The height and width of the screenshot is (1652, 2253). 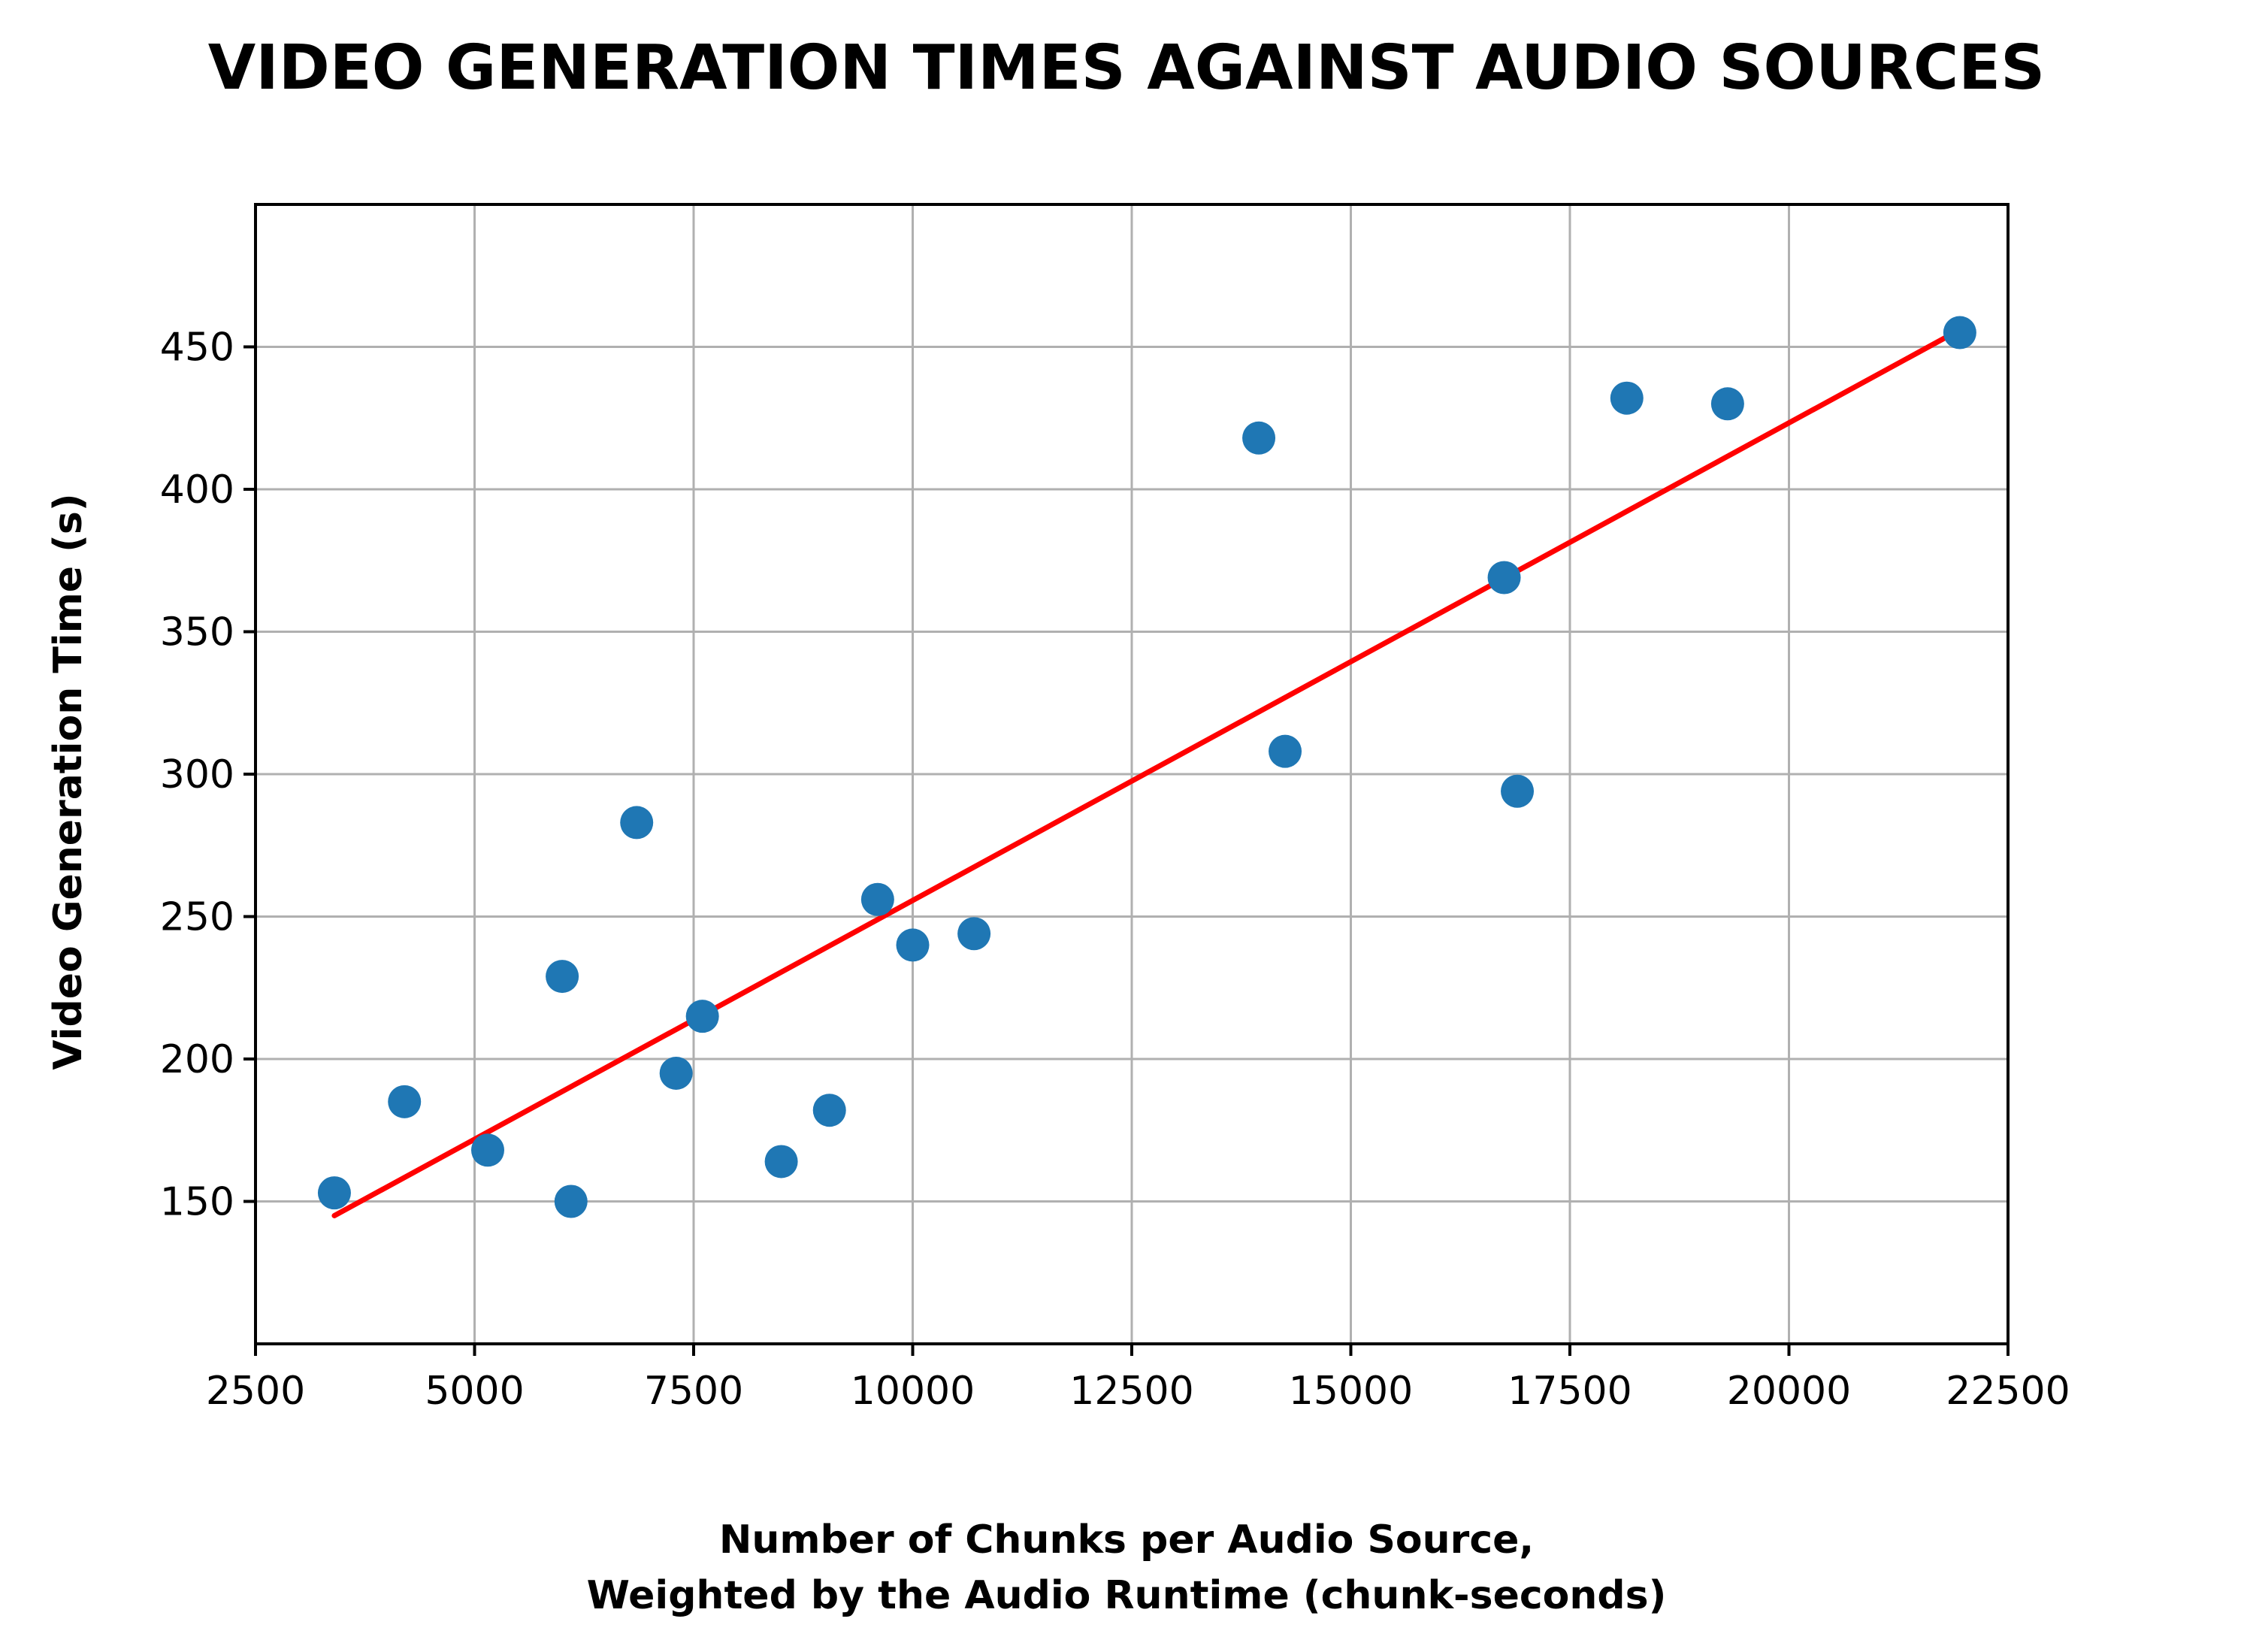 What do you see at coordinates (197, 490) in the screenshot?
I see `y-tick-label: 400` at bounding box center [197, 490].